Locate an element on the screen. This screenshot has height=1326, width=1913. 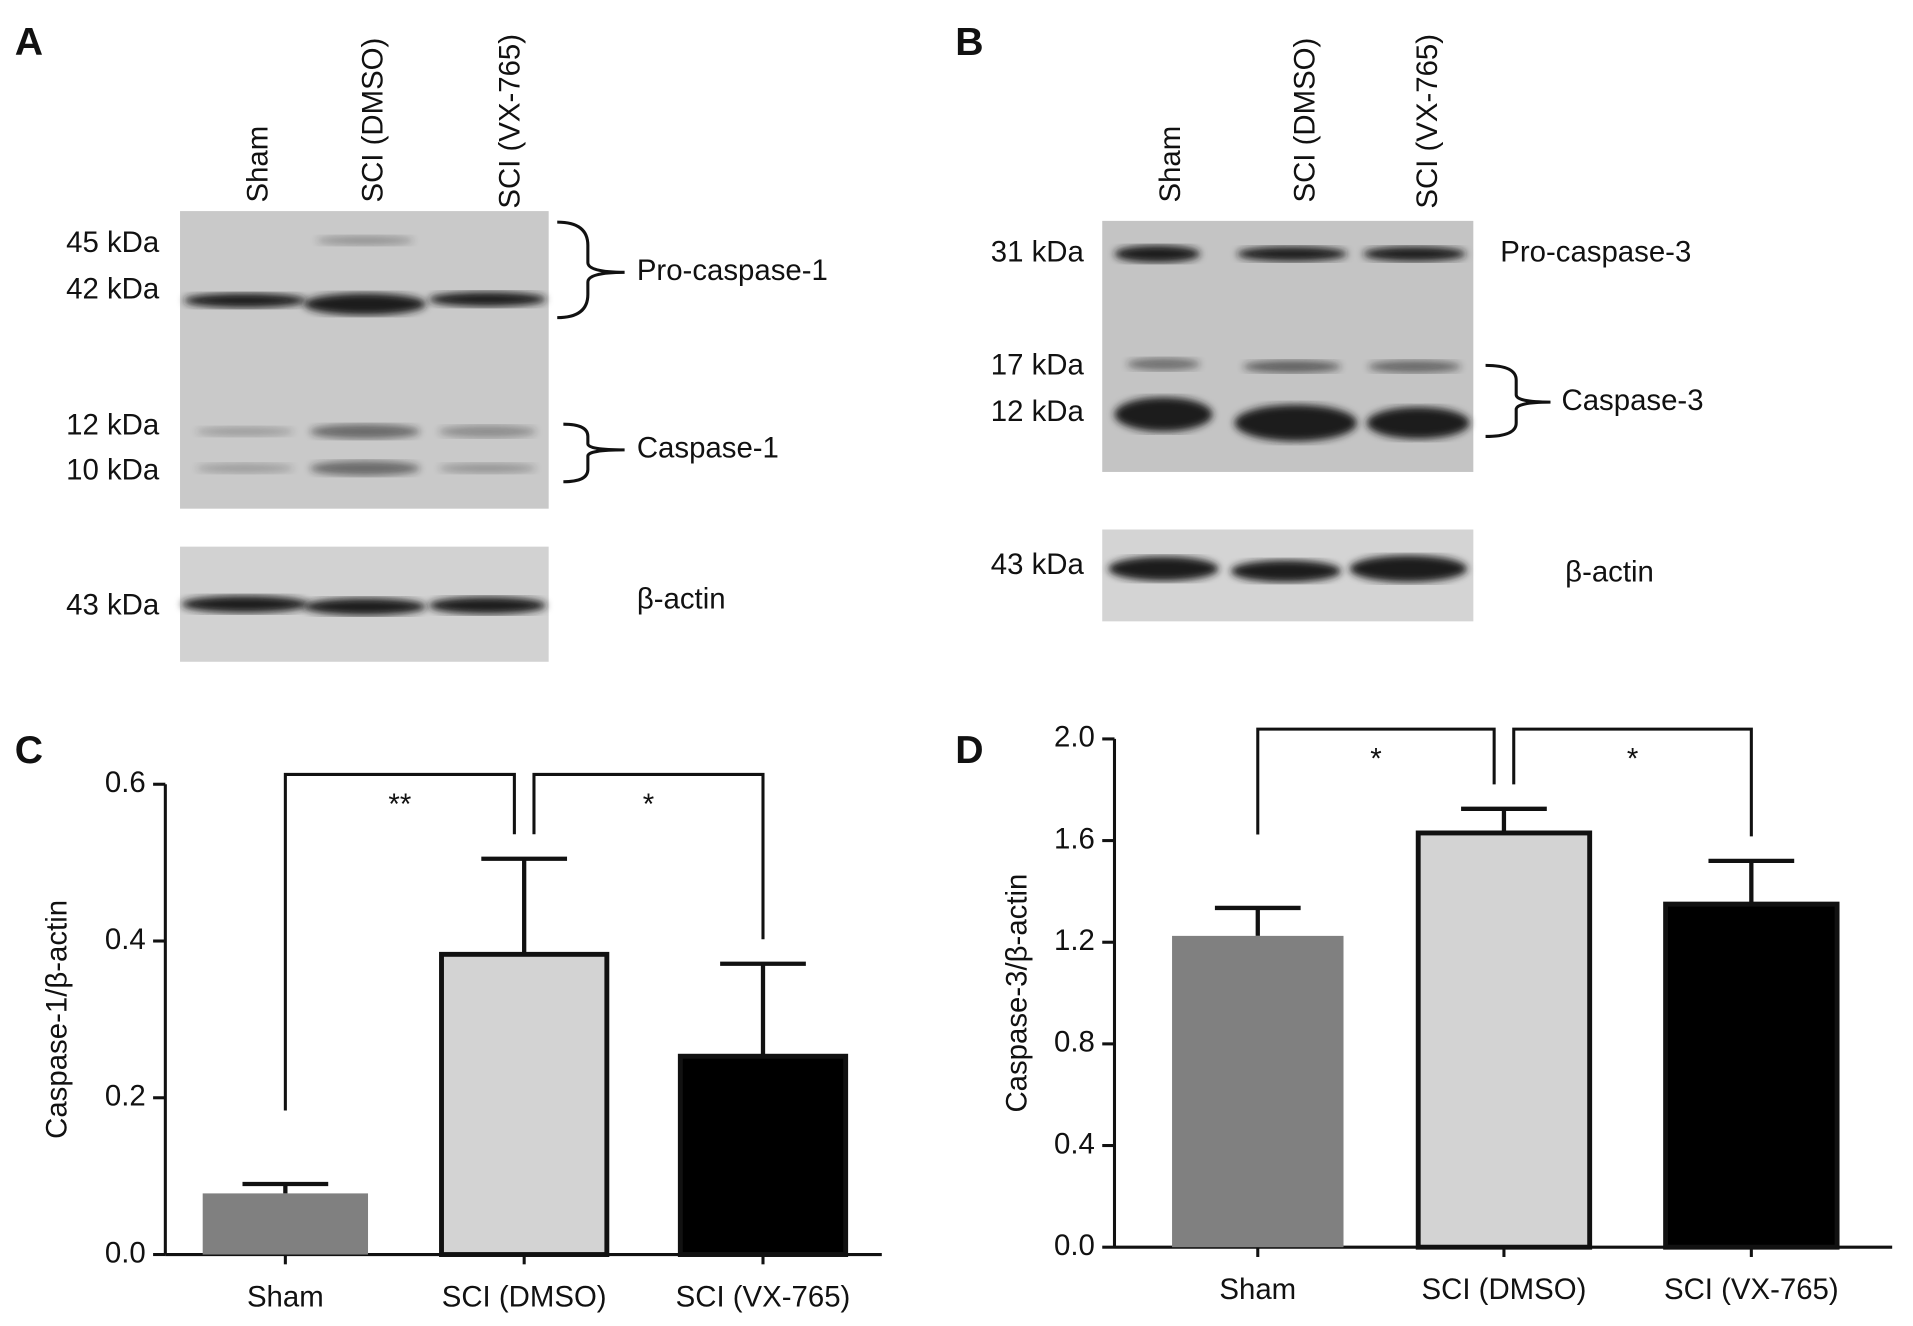
marker: 45 kDa is located at coordinates (113, 242).